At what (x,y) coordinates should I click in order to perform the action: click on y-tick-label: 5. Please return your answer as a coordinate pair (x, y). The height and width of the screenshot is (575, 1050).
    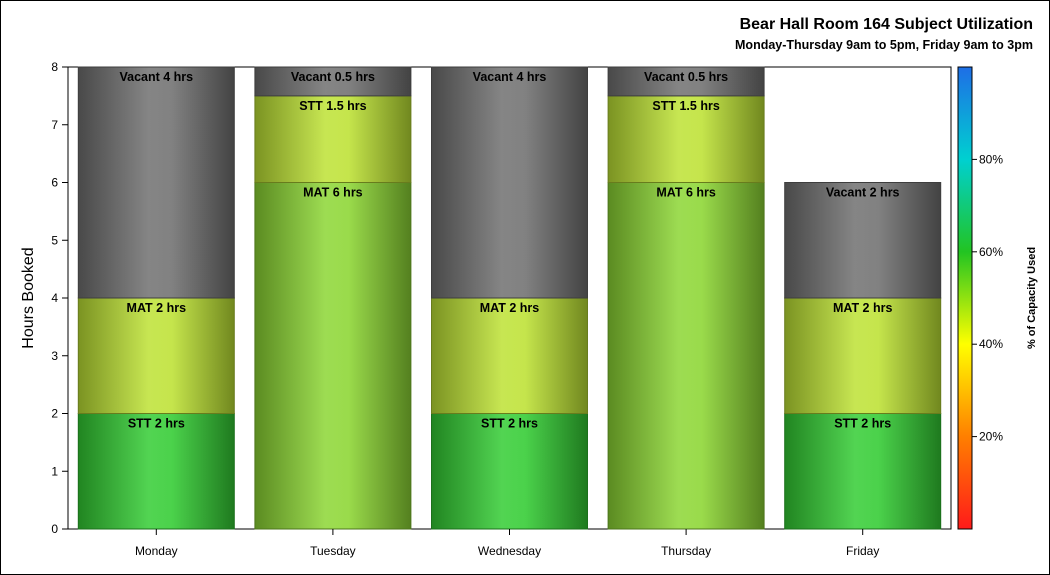
    Looking at the image, I should click on (54, 240).